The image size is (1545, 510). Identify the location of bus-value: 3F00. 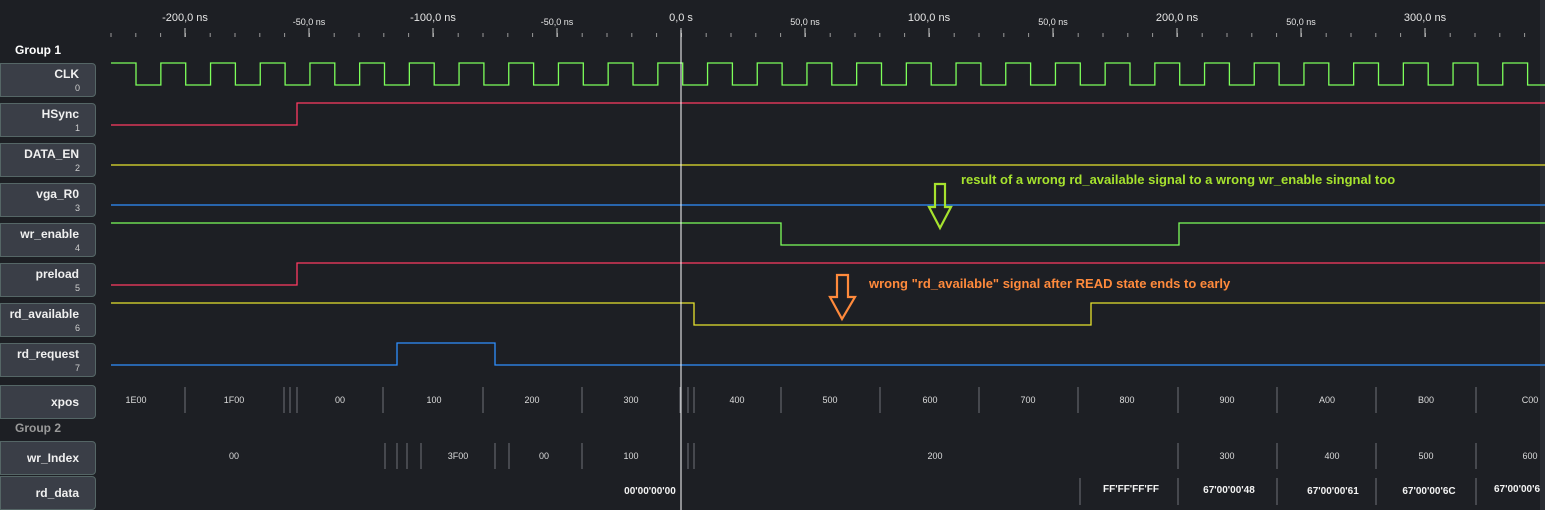
(458, 456).